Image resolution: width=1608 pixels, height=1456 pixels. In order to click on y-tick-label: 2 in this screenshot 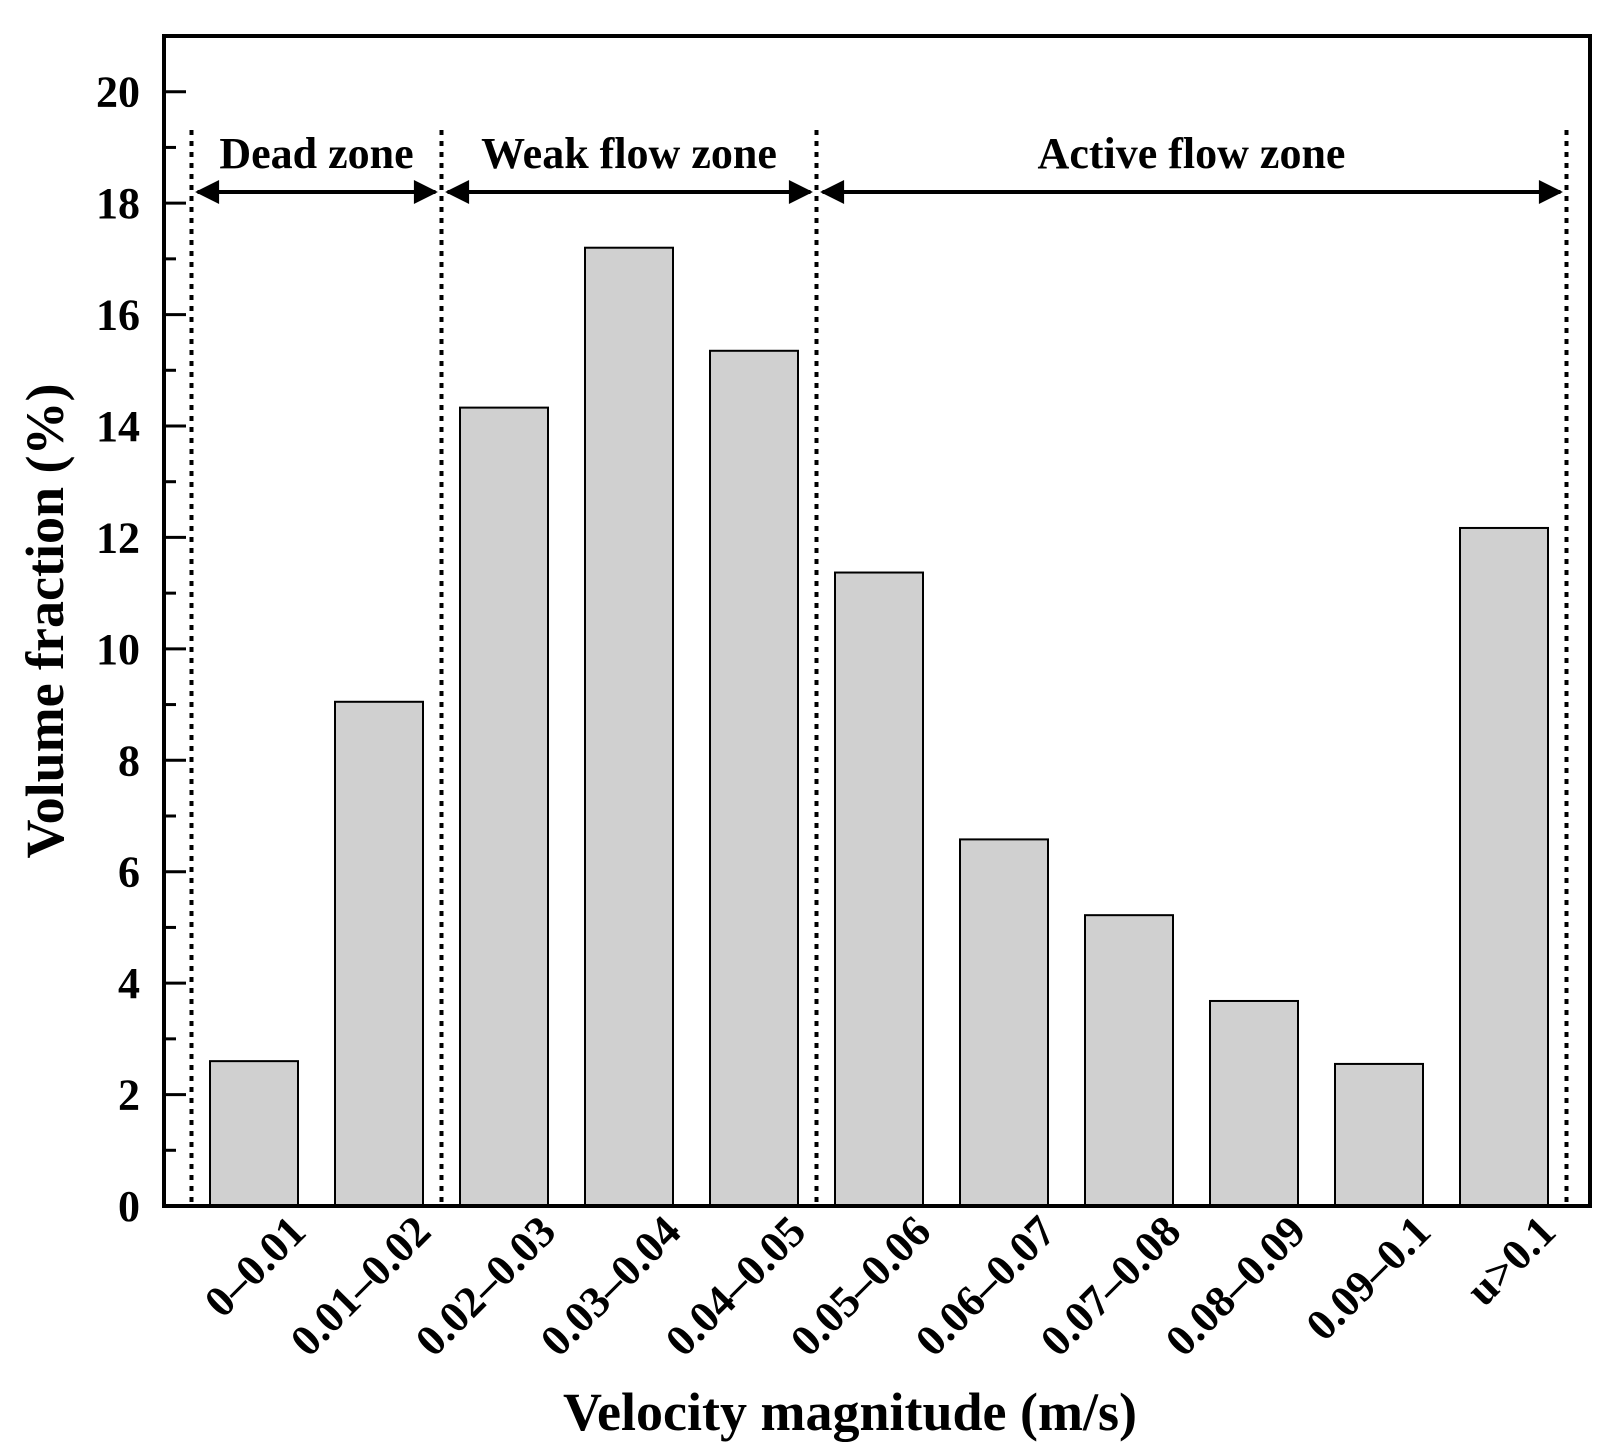, I will do `click(129, 1095)`.